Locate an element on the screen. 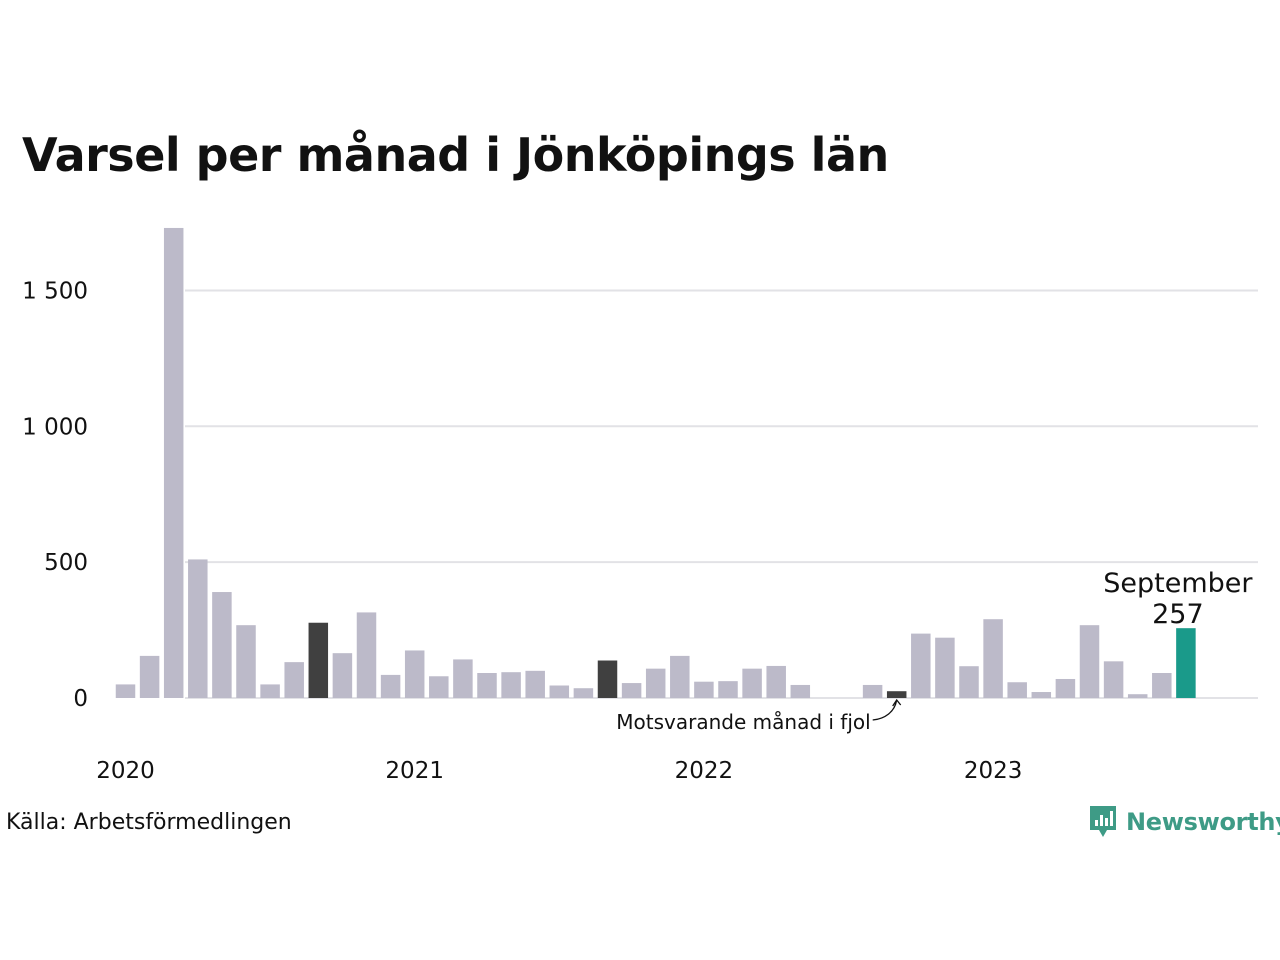 This screenshot has height=960, width=1280. y-tick-label: 0 is located at coordinates (80, 699).